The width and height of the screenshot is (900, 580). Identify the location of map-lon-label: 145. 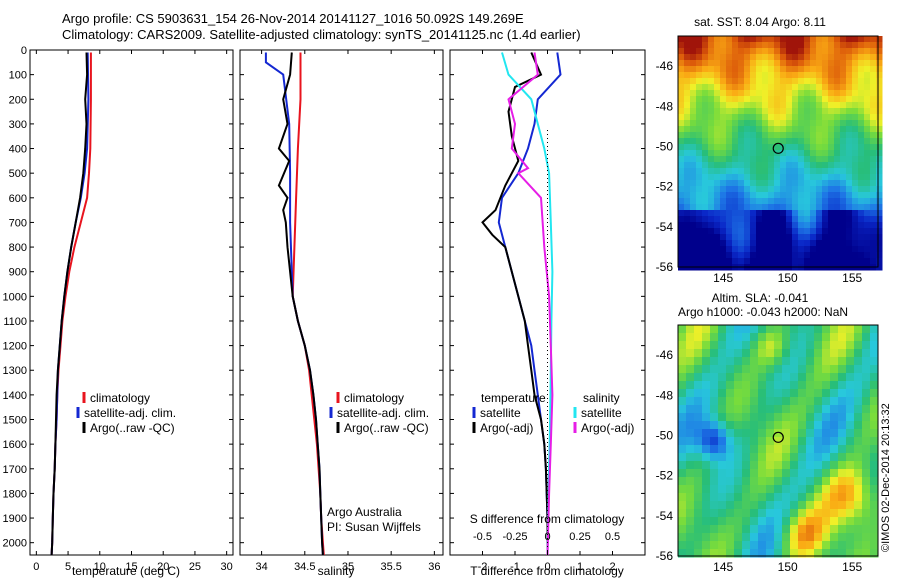
(723, 278).